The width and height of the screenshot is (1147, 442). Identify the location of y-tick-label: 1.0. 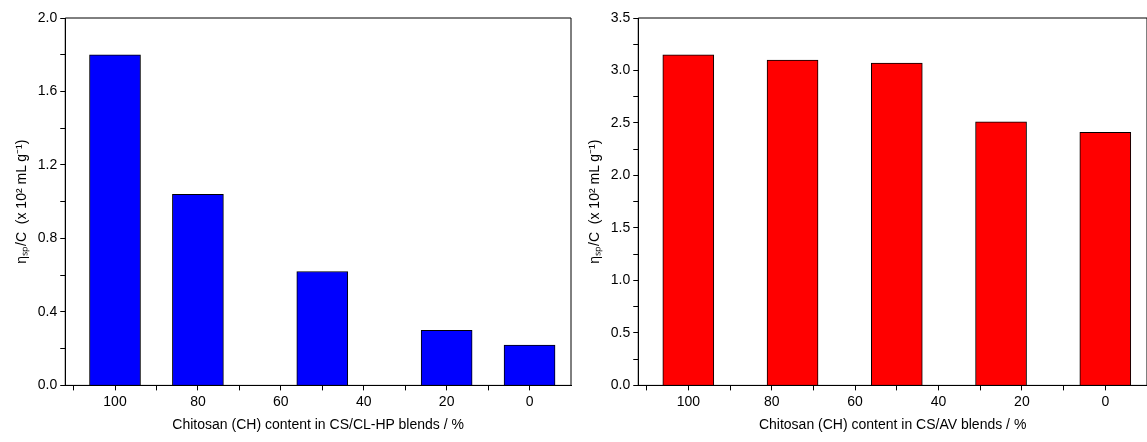
(620, 279).